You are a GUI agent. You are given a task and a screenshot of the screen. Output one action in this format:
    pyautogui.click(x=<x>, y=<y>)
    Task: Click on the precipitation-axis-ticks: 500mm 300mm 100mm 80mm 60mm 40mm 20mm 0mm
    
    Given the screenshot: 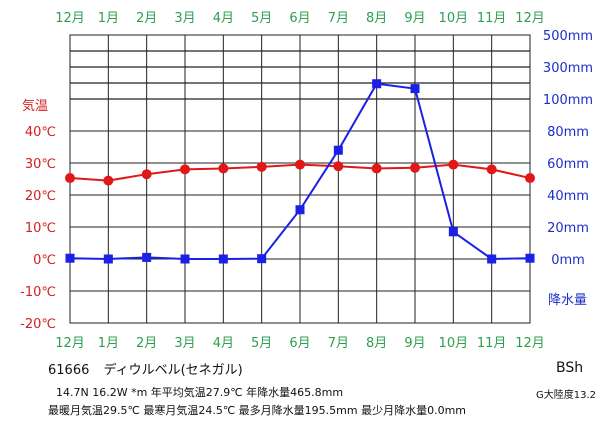 What is the action you would take?
    pyautogui.click(x=568, y=148)
    